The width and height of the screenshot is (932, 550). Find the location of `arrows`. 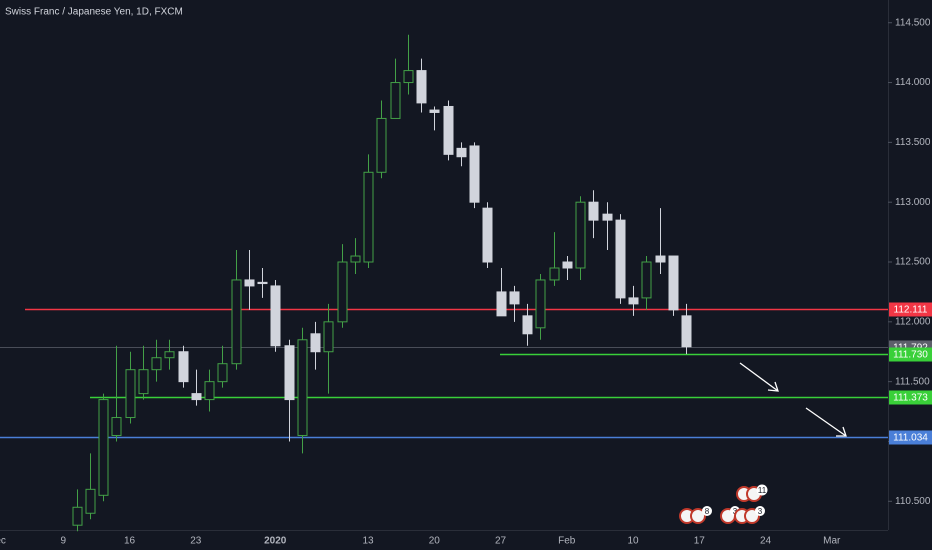

arrows is located at coordinates (793, 399).